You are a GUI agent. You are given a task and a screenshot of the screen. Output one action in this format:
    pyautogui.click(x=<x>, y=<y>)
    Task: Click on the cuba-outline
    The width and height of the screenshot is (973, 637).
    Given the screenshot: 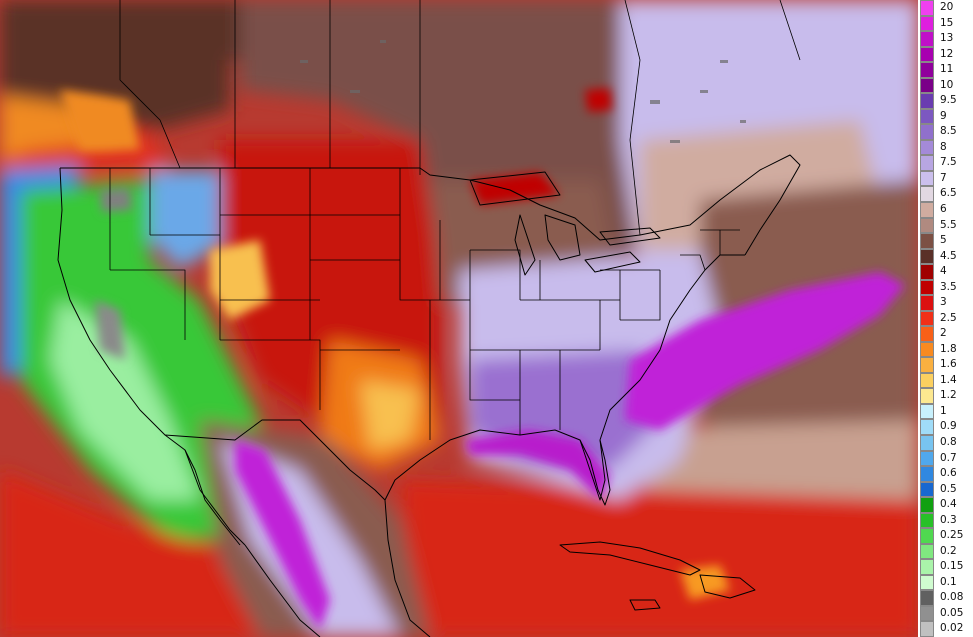 What is the action you would take?
    pyautogui.click(x=630, y=558)
    